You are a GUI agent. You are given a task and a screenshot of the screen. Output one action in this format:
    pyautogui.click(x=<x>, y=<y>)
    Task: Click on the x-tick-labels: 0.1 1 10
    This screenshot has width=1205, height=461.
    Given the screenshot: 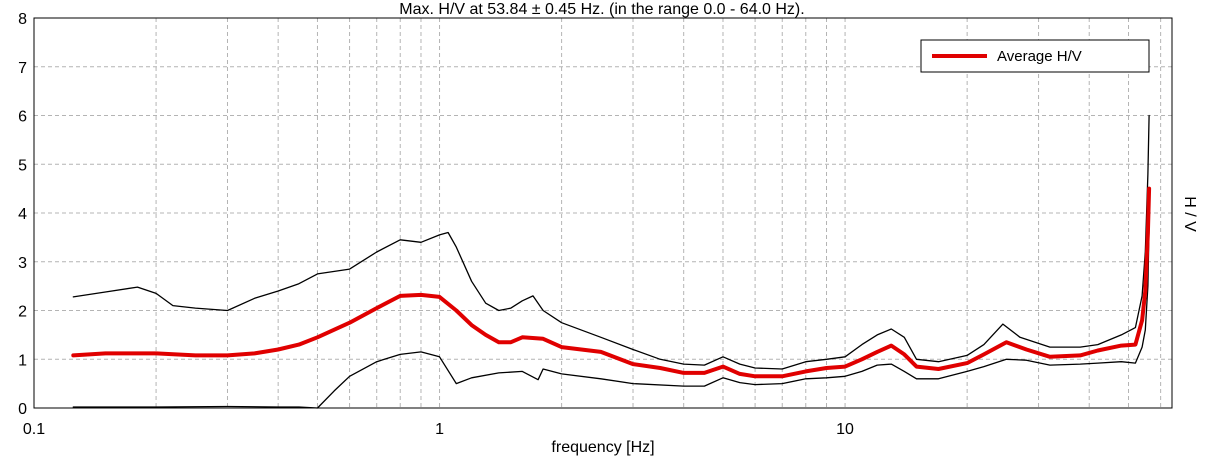 What is the action you would take?
    pyautogui.click(x=438, y=429)
    